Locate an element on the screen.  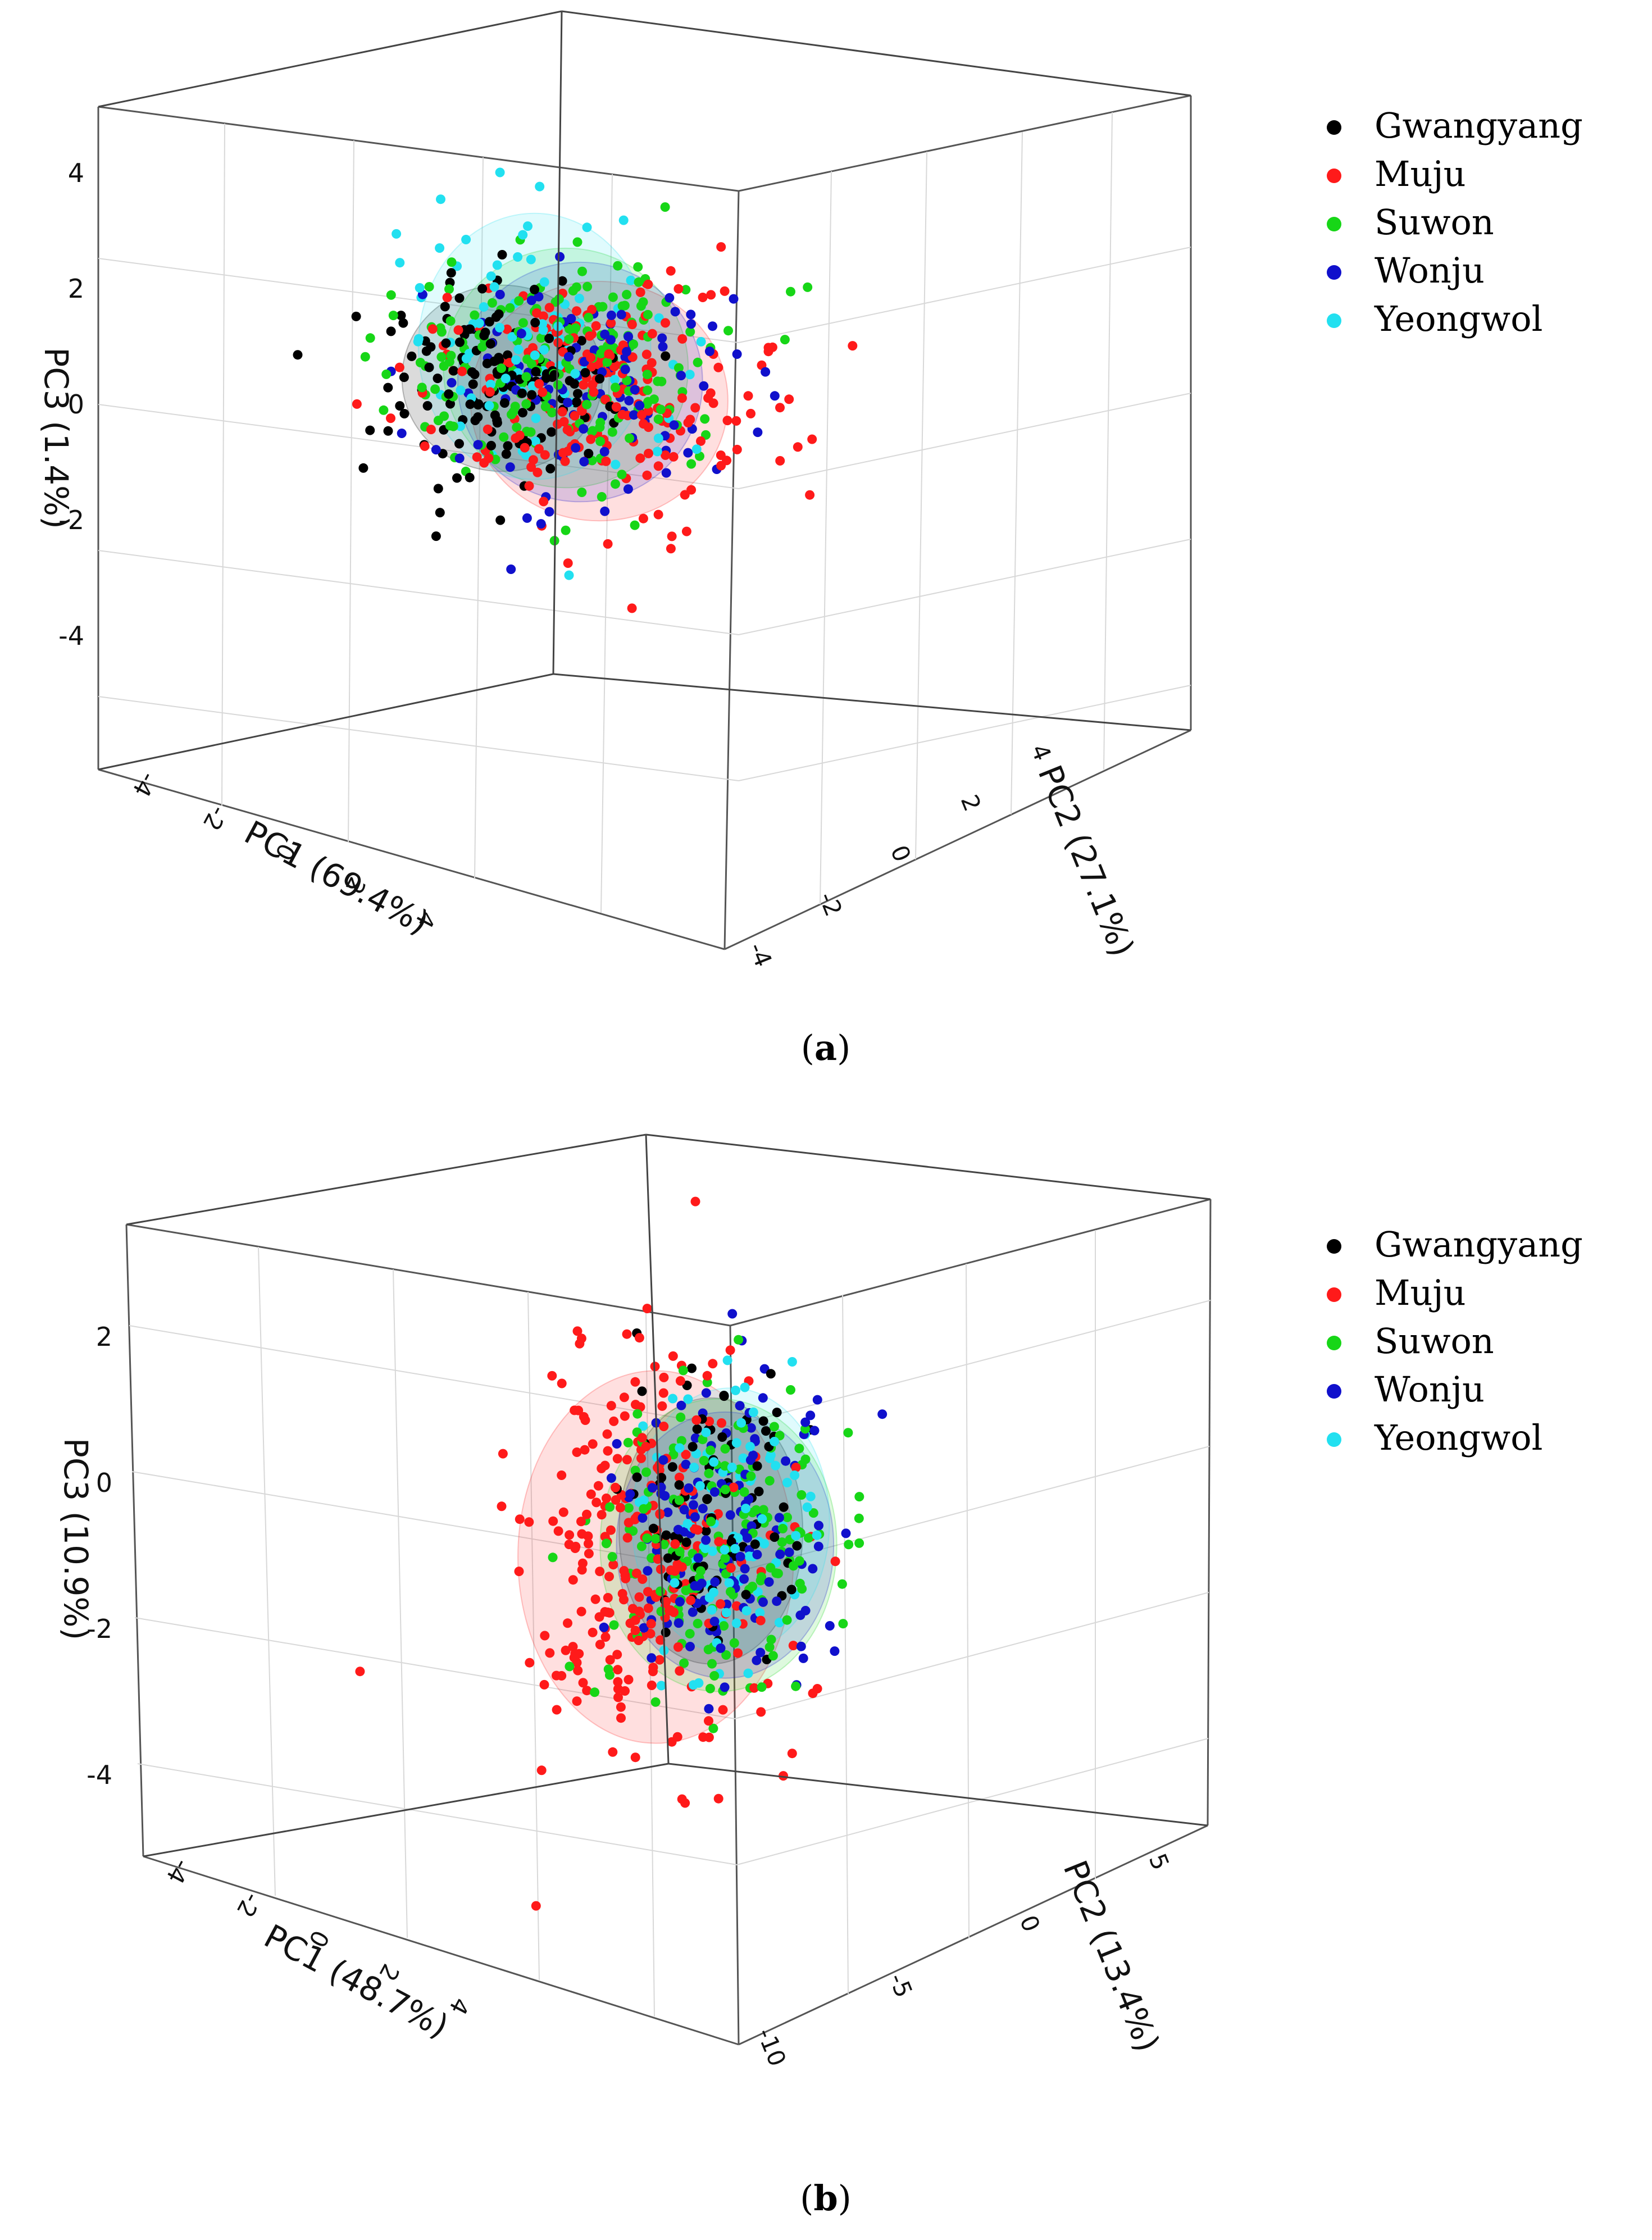
y-axis-label-b: PC2 (13.4%) is located at coordinates (1111, 1956).